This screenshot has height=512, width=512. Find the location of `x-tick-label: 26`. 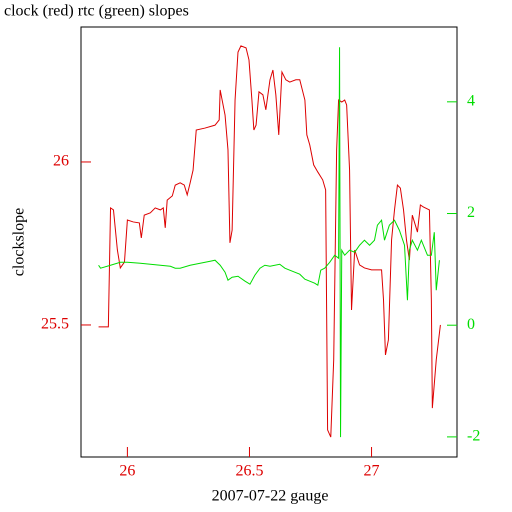

x-tick-label: 26 is located at coordinates (127, 471).